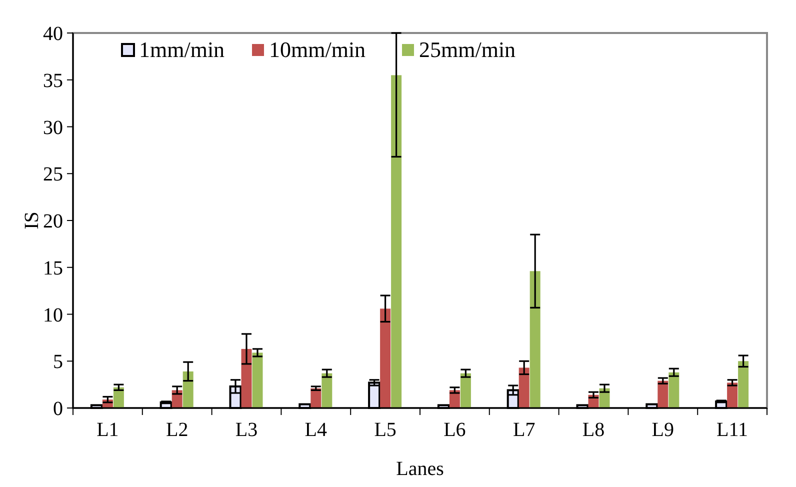 The width and height of the screenshot is (796, 487). I want to click on x-axis-title: Lanes, so click(420, 469).